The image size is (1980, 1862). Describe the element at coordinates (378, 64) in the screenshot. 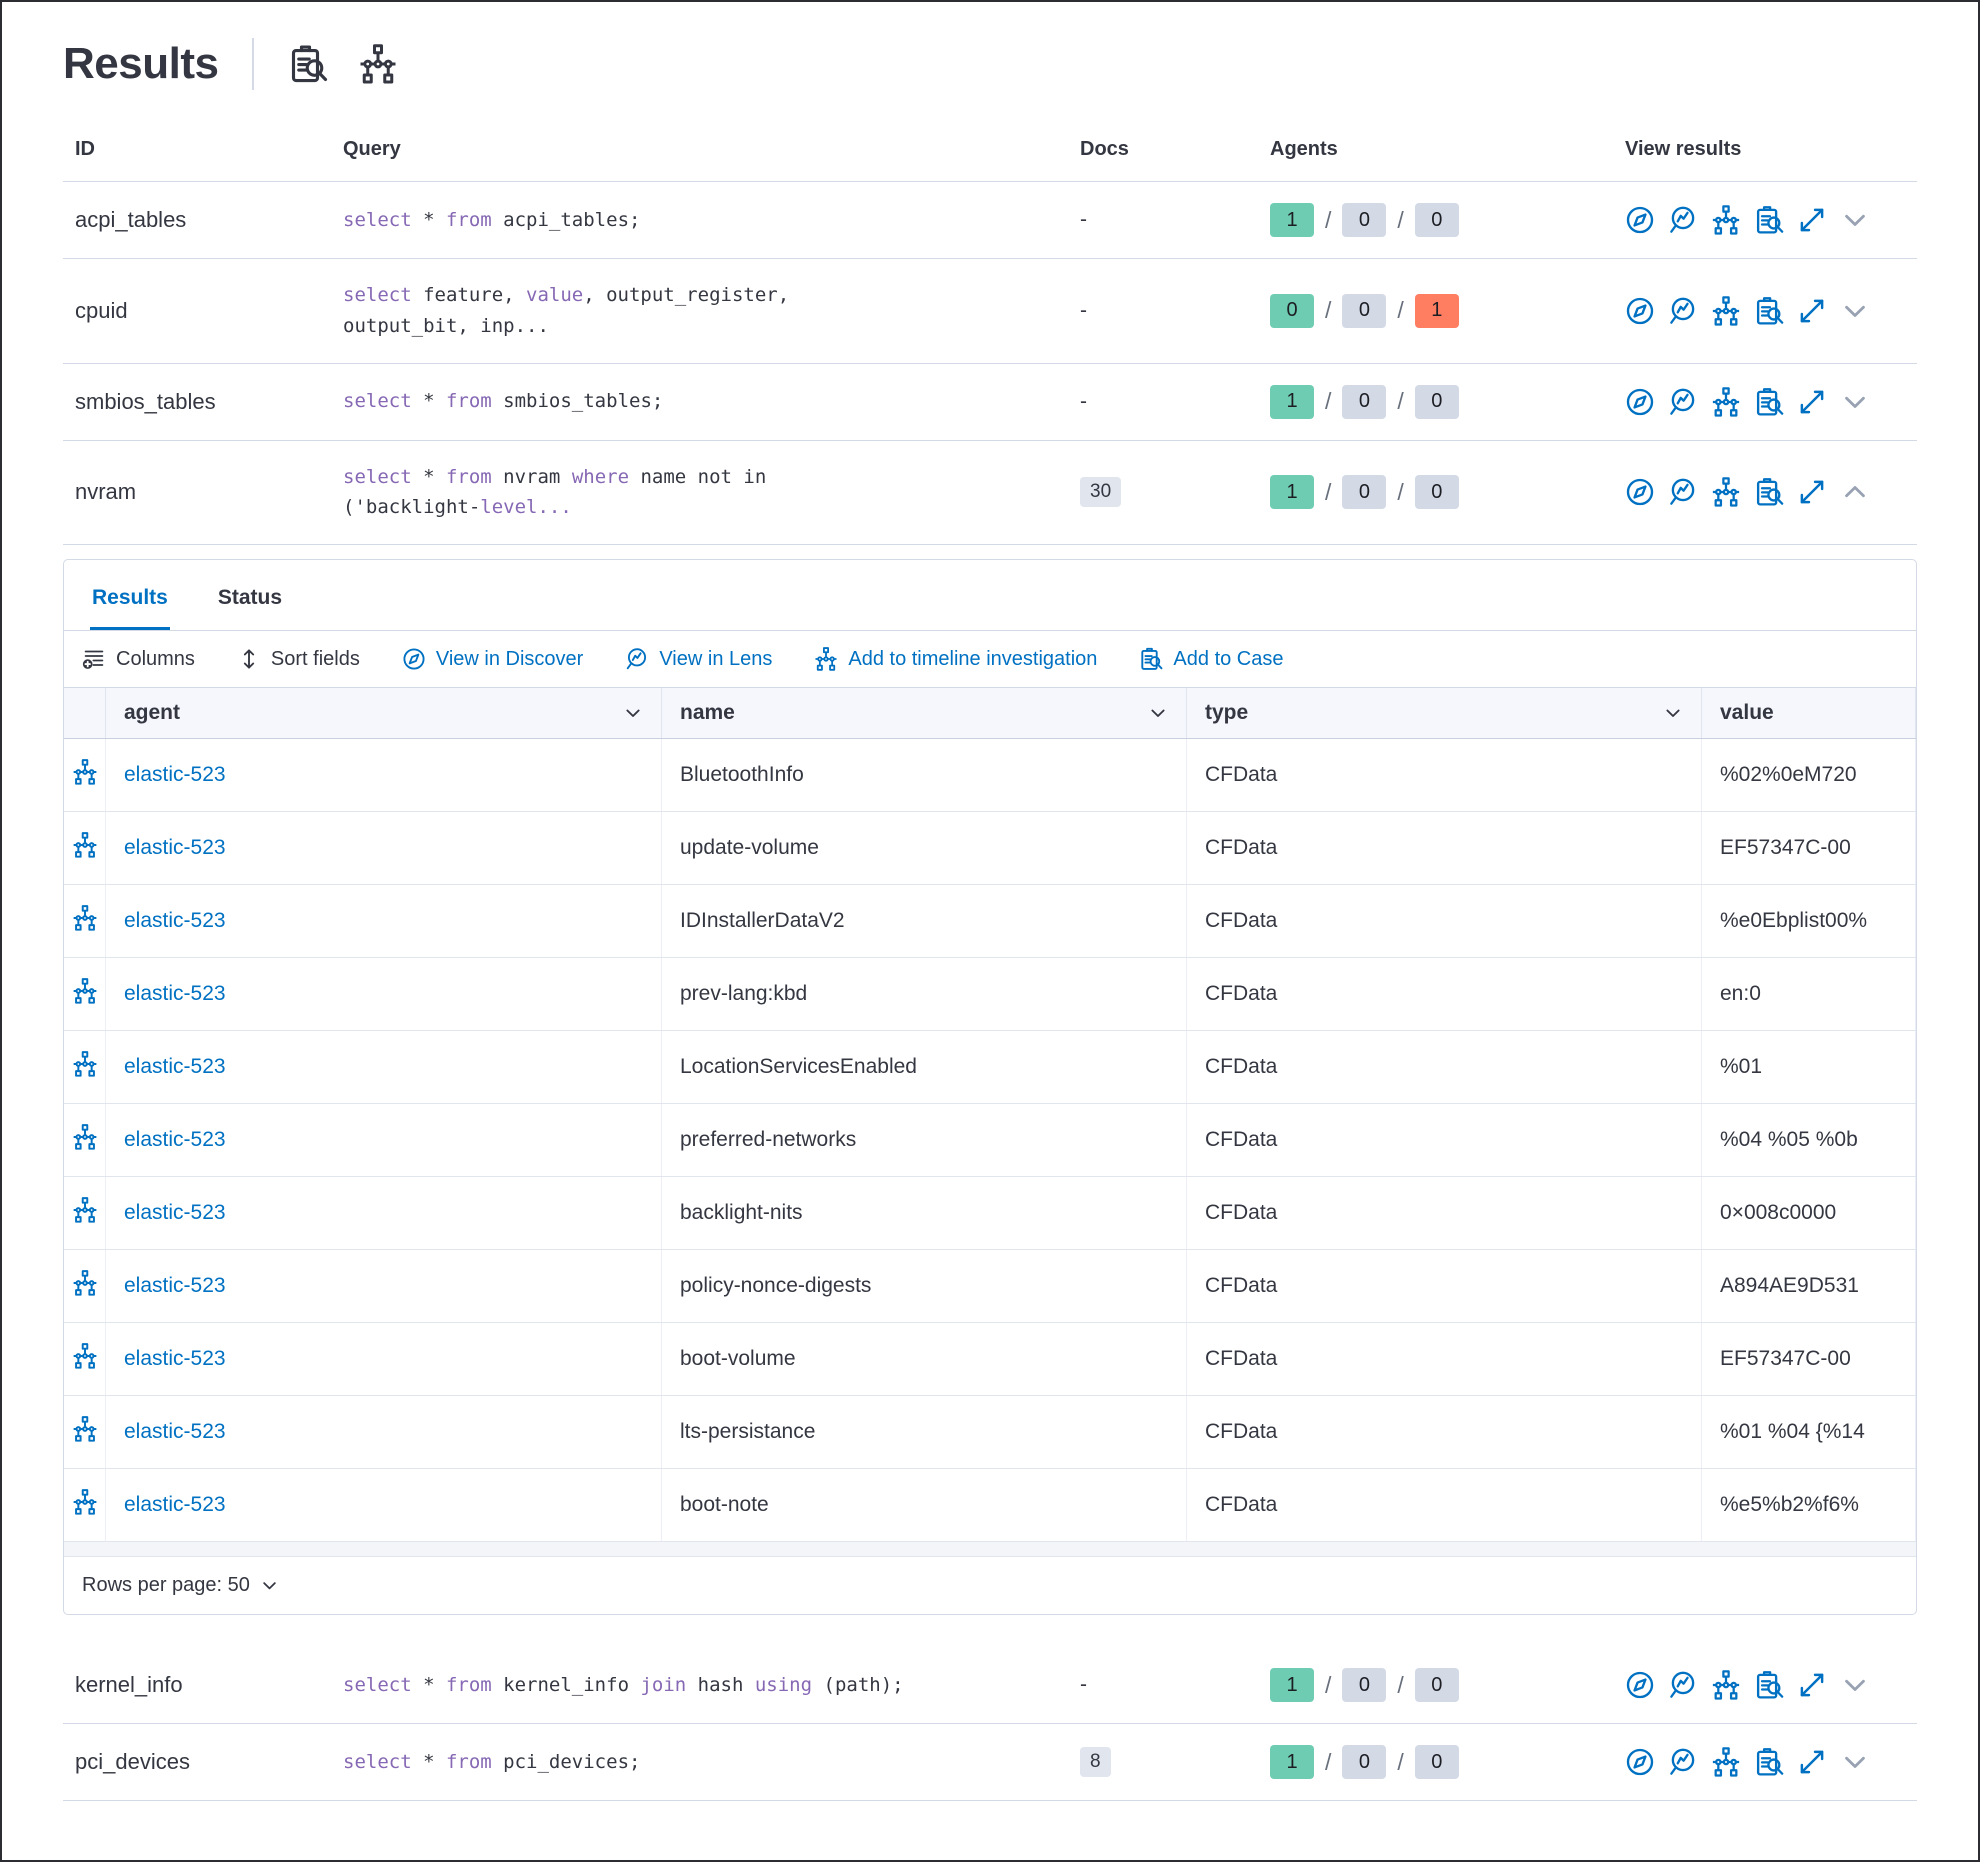

I see `timeline-icon` at that location.